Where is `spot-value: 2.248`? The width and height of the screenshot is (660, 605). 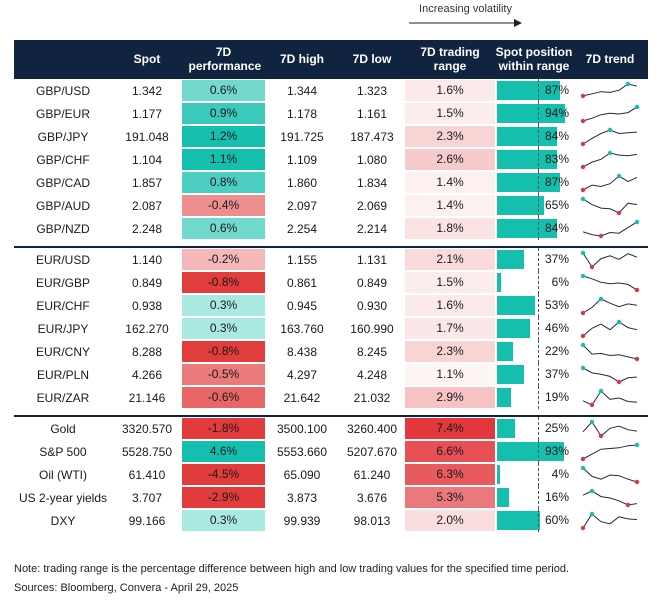 spot-value: 2.248 is located at coordinates (147, 228).